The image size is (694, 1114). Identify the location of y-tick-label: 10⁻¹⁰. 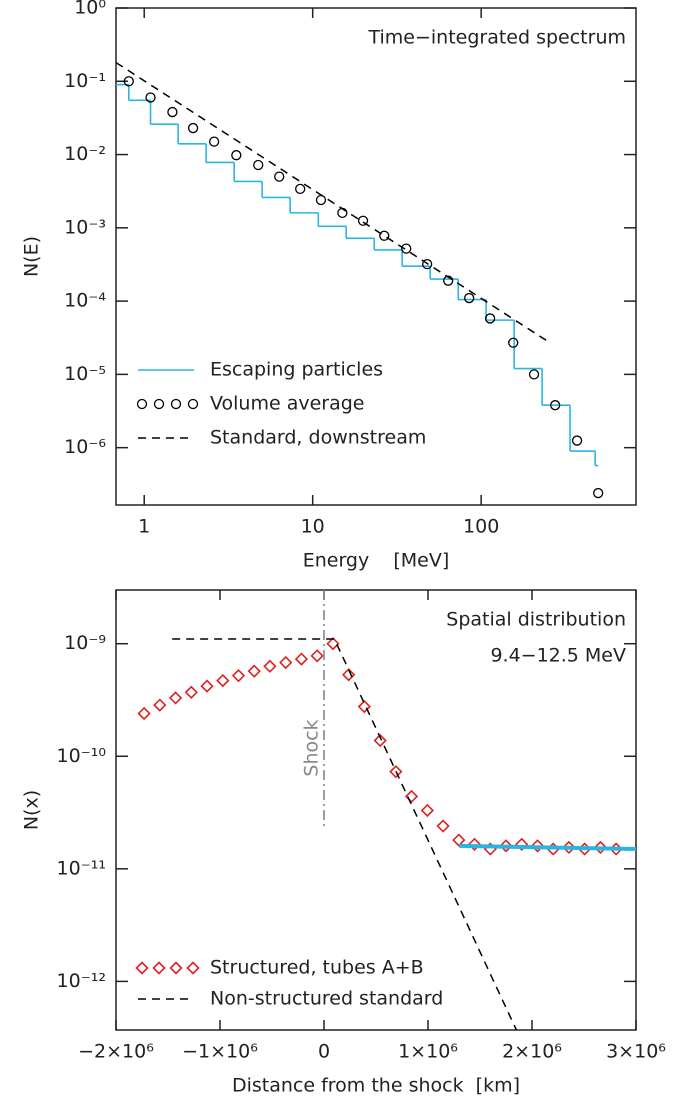
(81, 756).